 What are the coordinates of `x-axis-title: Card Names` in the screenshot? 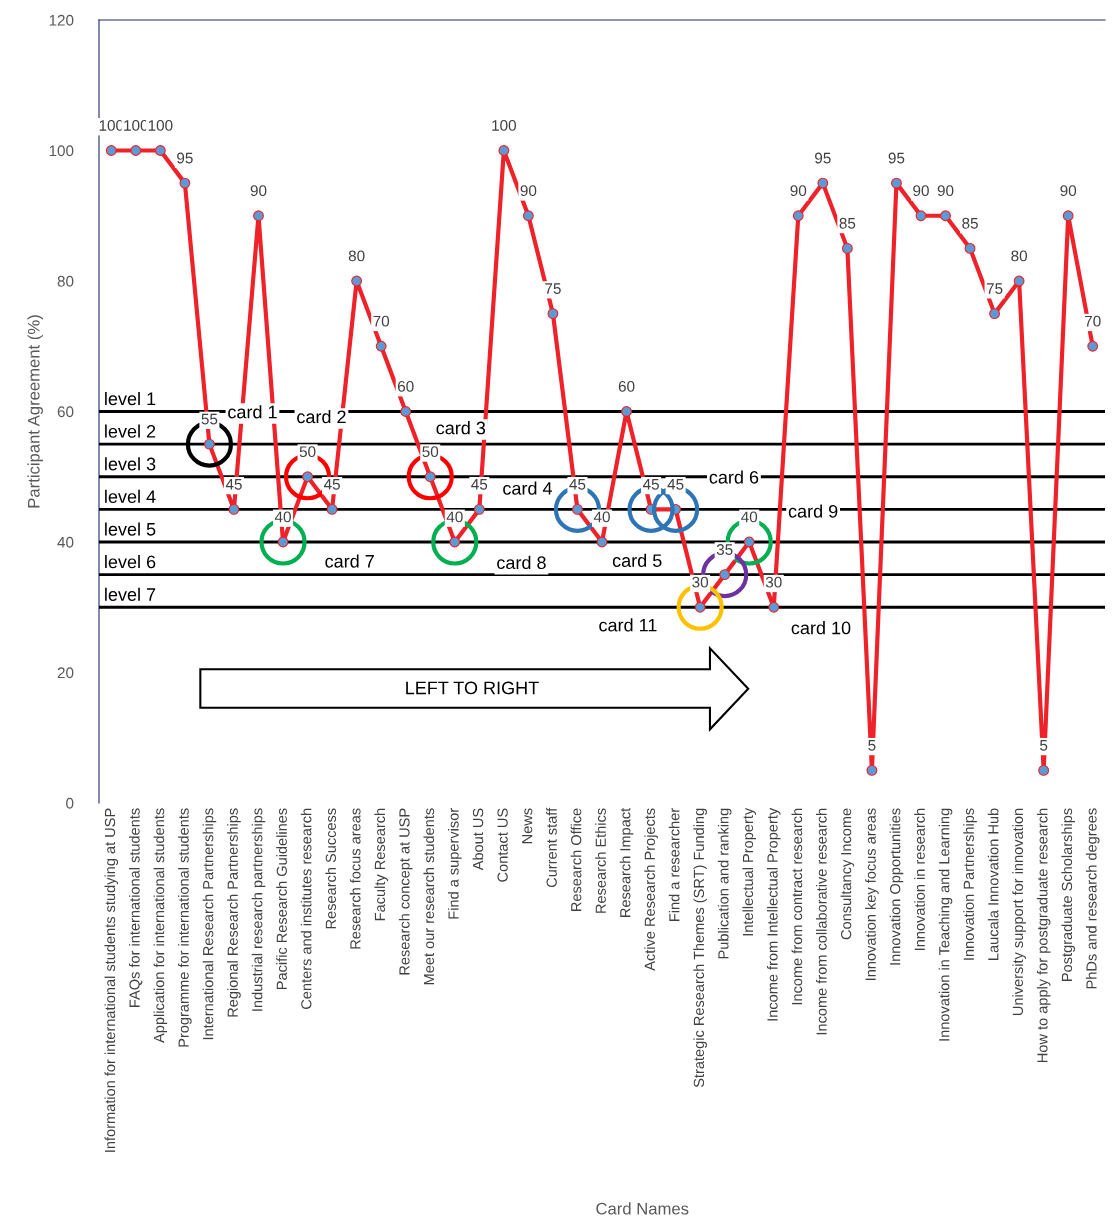 It's located at (642, 1208).